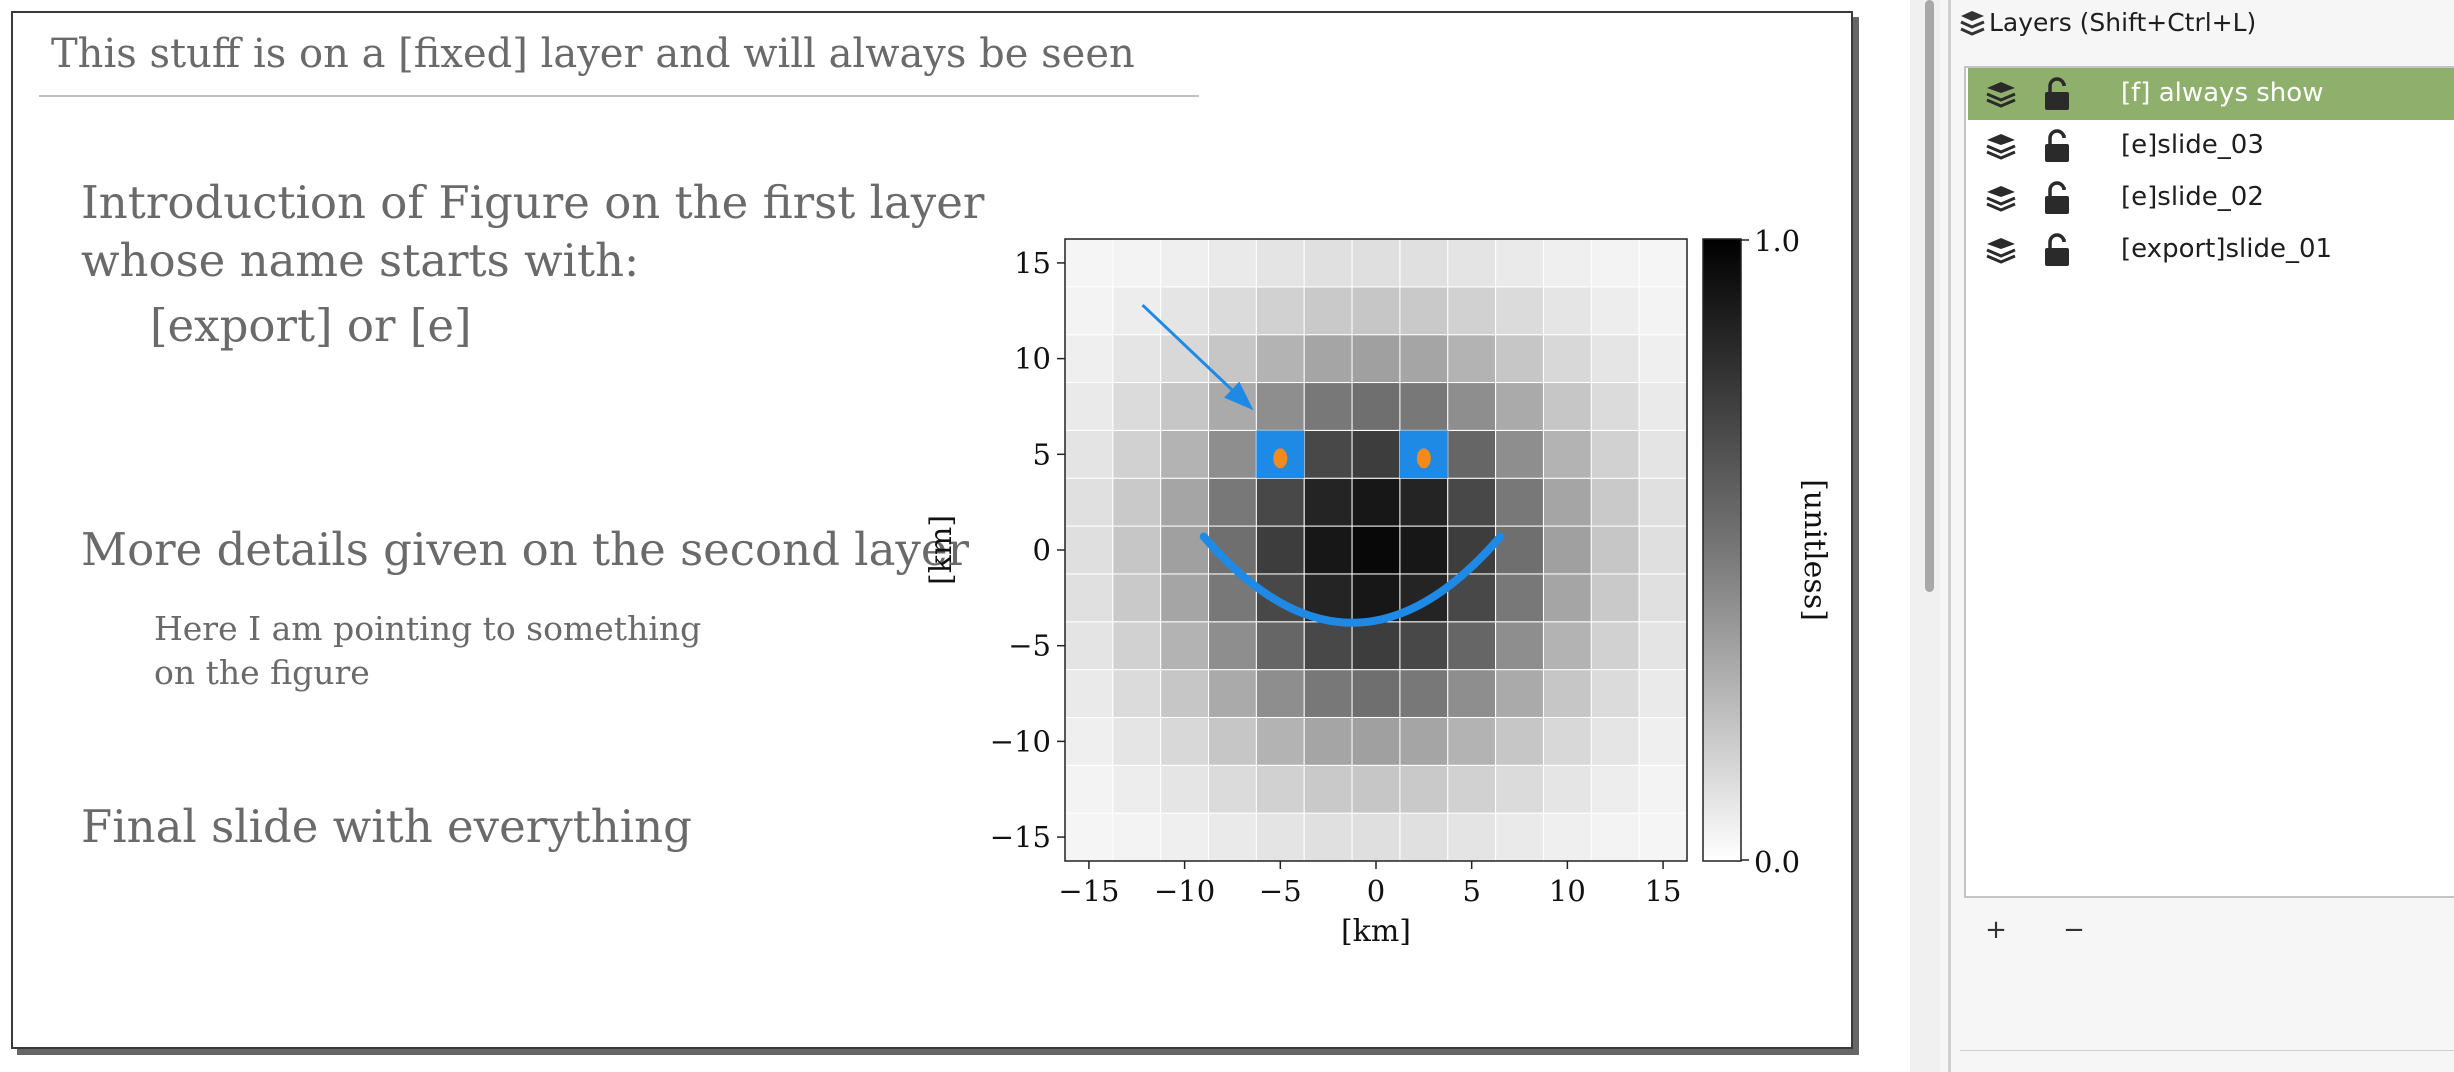  I want to click on x-tick-label: −10, so click(1184, 891).